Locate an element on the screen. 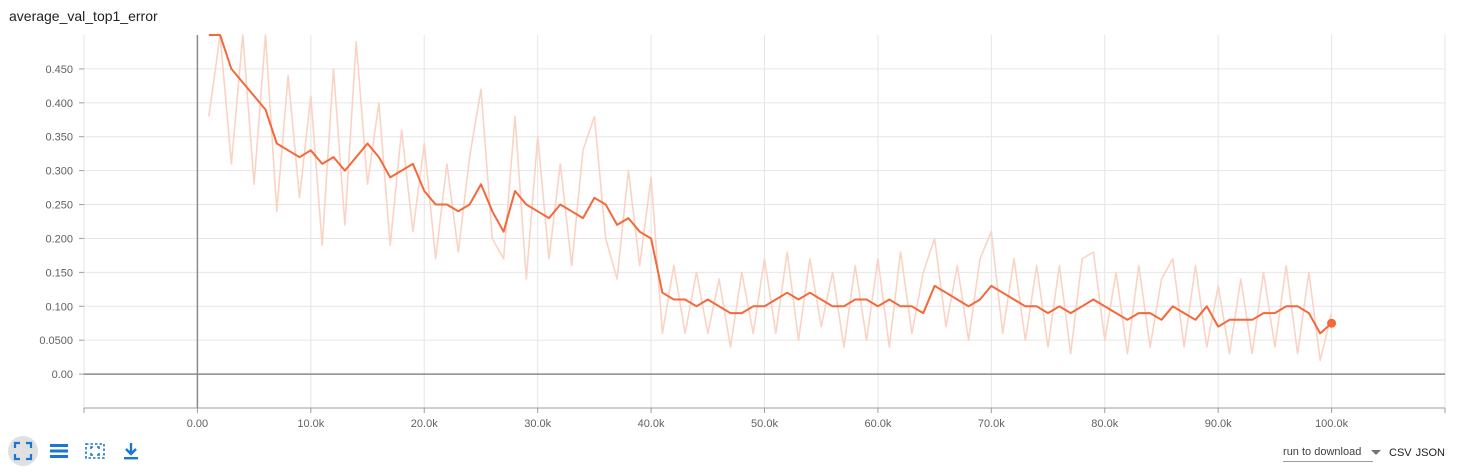 Image resolution: width=1459 pixels, height=474 pixels. x-tick-label: 90.0k is located at coordinates (1218, 424).